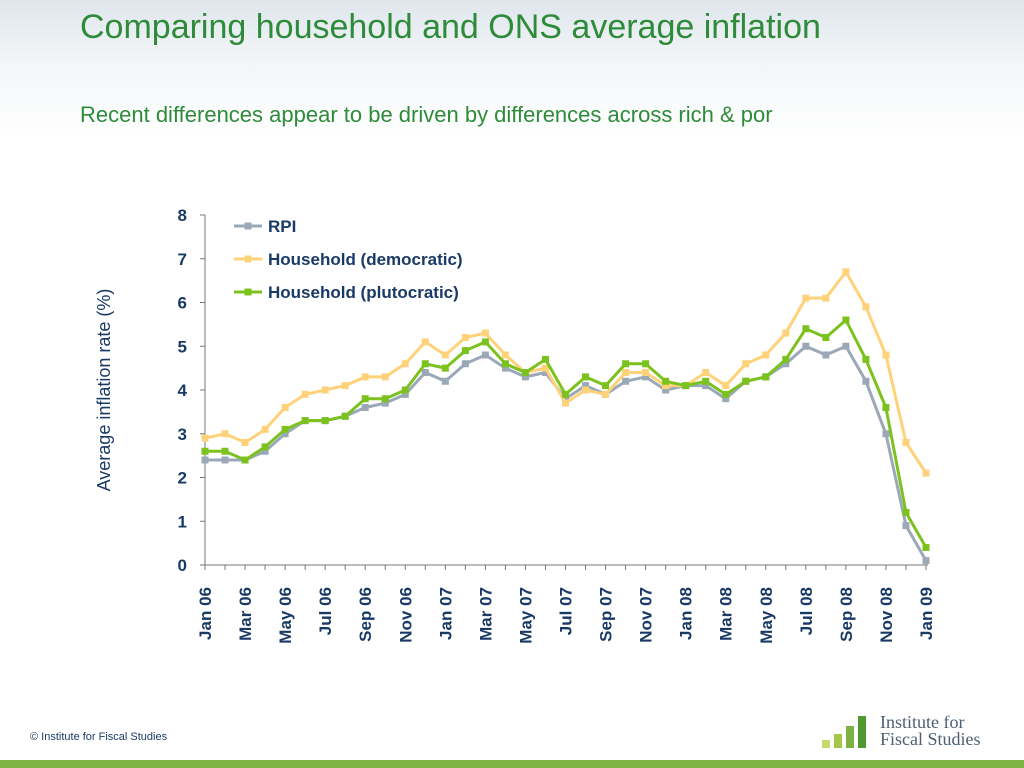  I want to click on legend-label: Household (democratic), so click(365, 259).